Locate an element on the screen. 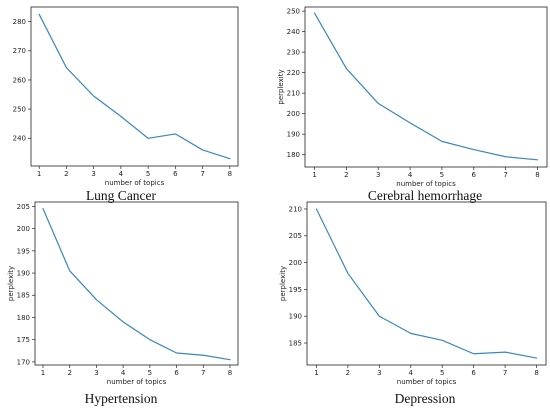 Image resolution: width=550 pixels, height=408 pixels. plot-frame is located at coordinates (134, 86).